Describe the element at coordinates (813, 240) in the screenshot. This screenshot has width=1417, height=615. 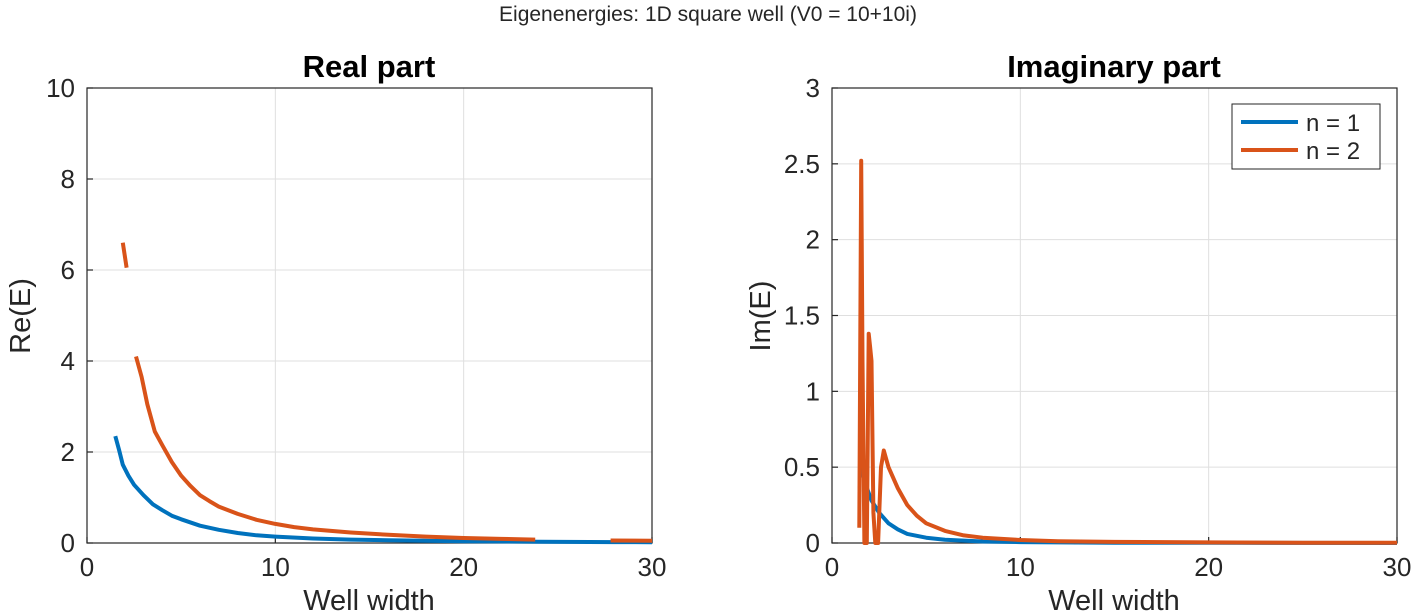
I see `imaginary-part-ytick-label: 2` at that location.